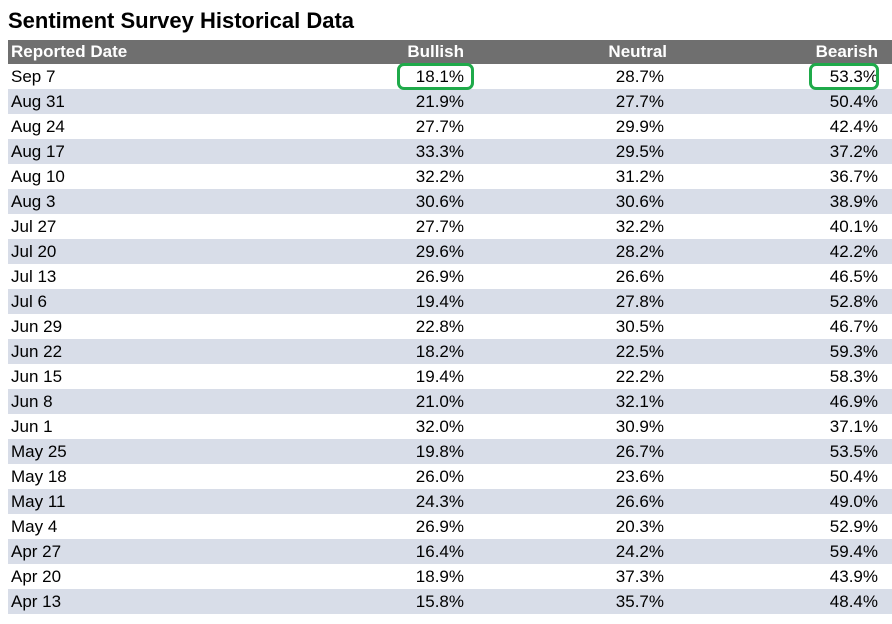 The image size is (892, 624). What do you see at coordinates (450, 301) in the screenshot?
I see `table-row: Jul 6 19.4% 27.8% 52.8%` at bounding box center [450, 301].